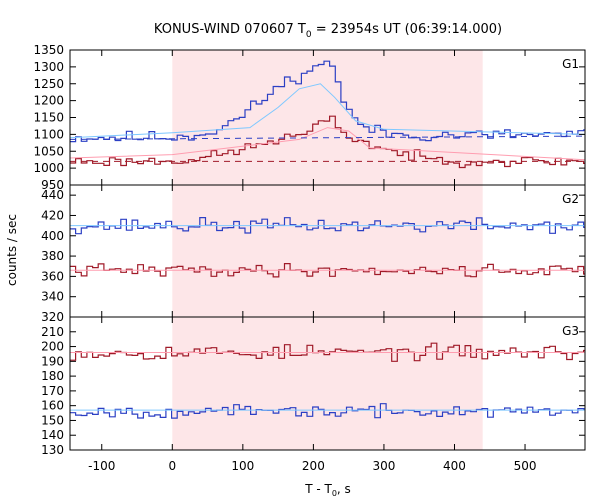 The width and height of the screenshot is (600, 500). I want to click on y-tick-label: 440, so click(52, 195).